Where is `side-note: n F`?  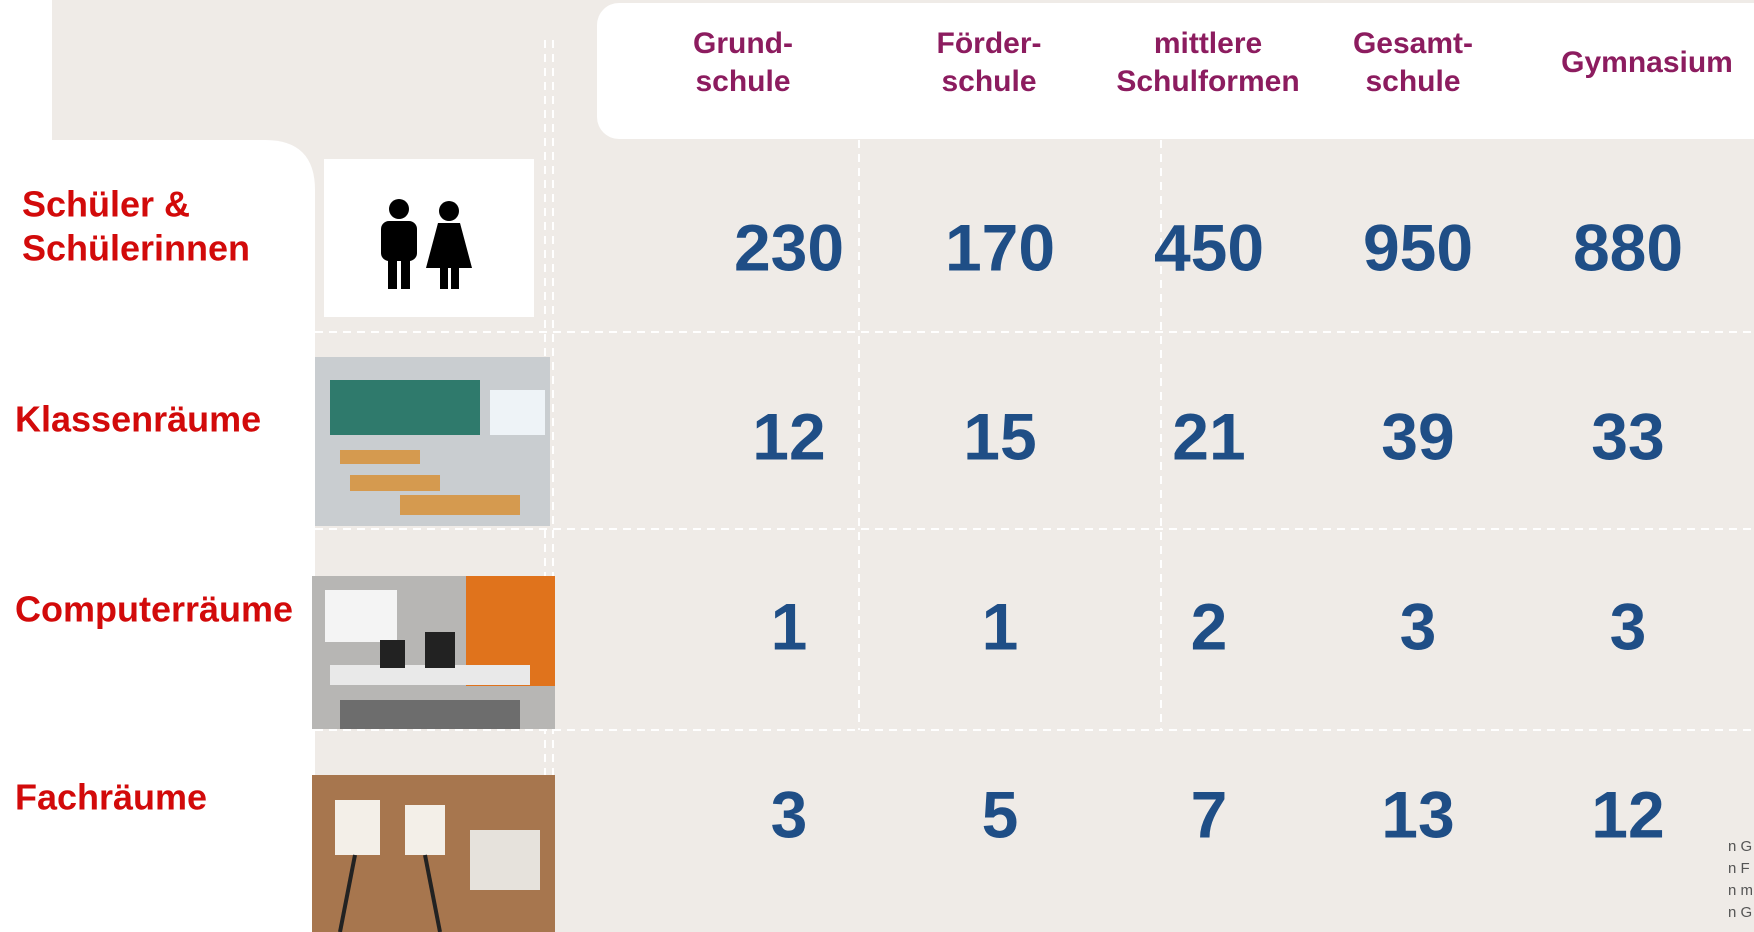
side-note: n F is located at coordinates (1739, 868).